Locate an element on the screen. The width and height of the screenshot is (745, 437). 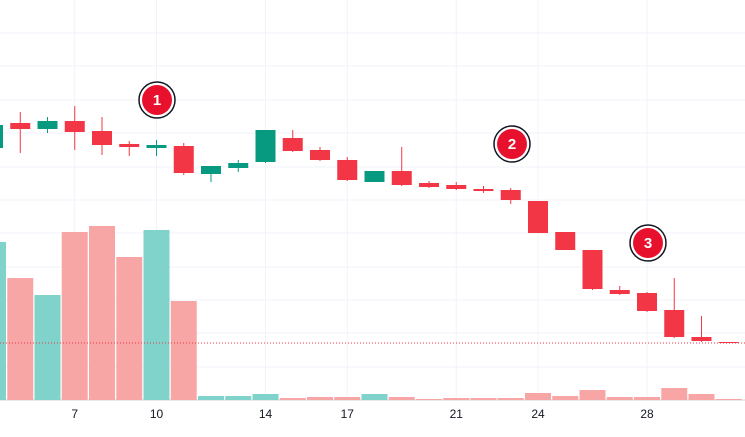
marker-label: 3 is located at coordinates (648, 243).